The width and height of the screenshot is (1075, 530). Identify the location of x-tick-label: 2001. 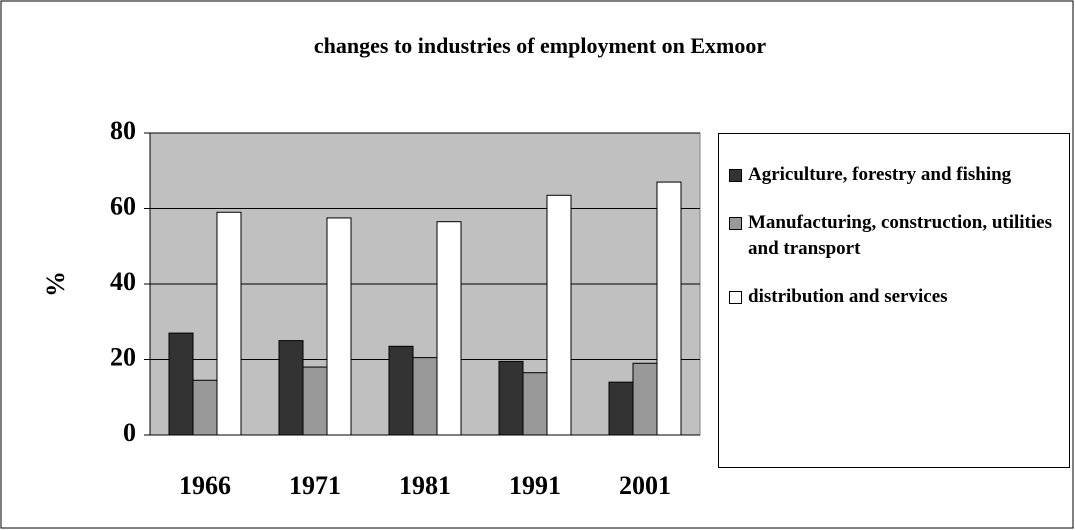
(645, 485).